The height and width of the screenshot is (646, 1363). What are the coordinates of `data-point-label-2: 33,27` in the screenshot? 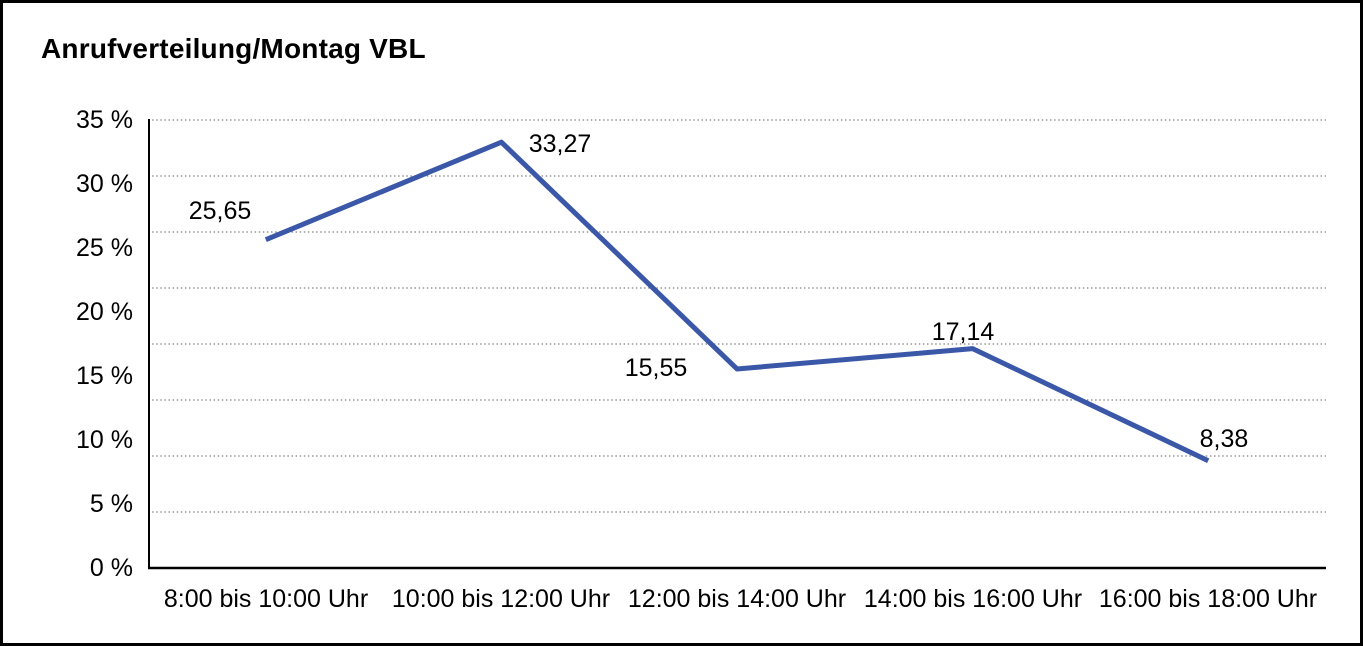 It's located at (560, 144).